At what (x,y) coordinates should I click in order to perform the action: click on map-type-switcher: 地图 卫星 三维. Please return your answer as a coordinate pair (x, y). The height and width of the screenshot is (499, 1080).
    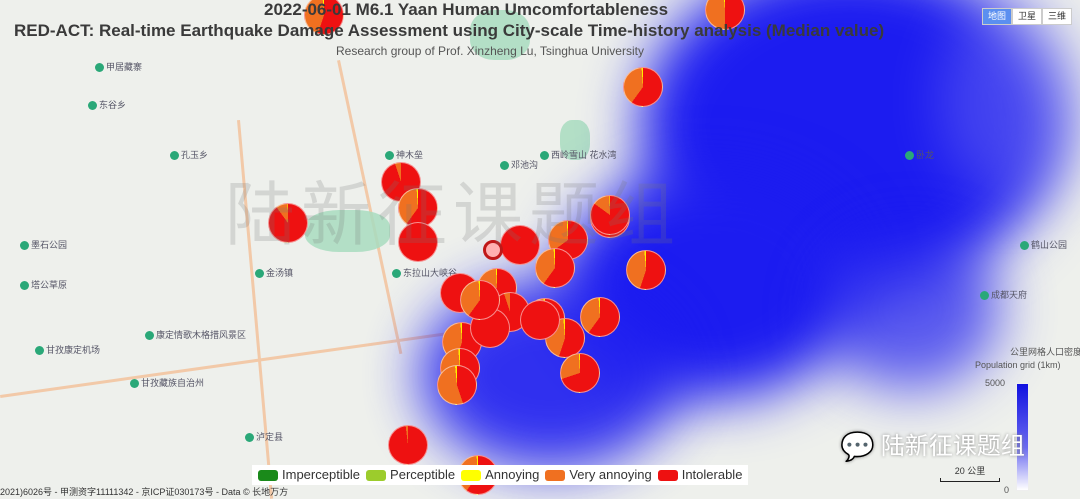
    Looking at the image, I should click on (1026, 16).